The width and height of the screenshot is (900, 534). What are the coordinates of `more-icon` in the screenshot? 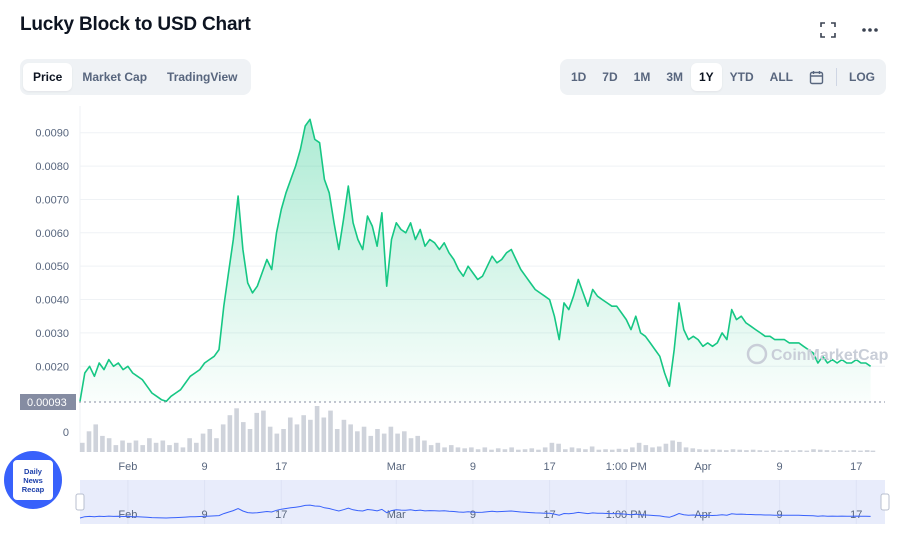 It's located at (870, 30).